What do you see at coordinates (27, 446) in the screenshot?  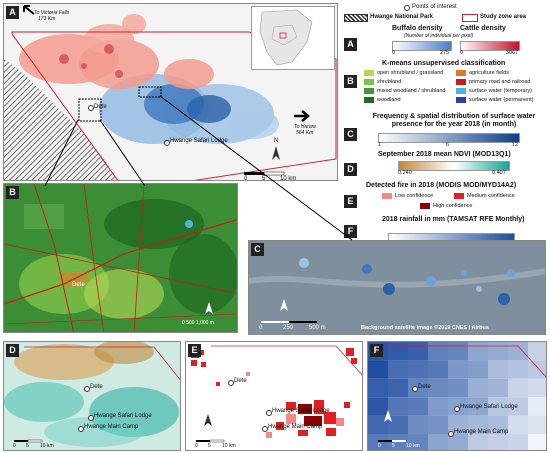 I see `panel-d-scale-5: 5` at bounding box center [27, 446].